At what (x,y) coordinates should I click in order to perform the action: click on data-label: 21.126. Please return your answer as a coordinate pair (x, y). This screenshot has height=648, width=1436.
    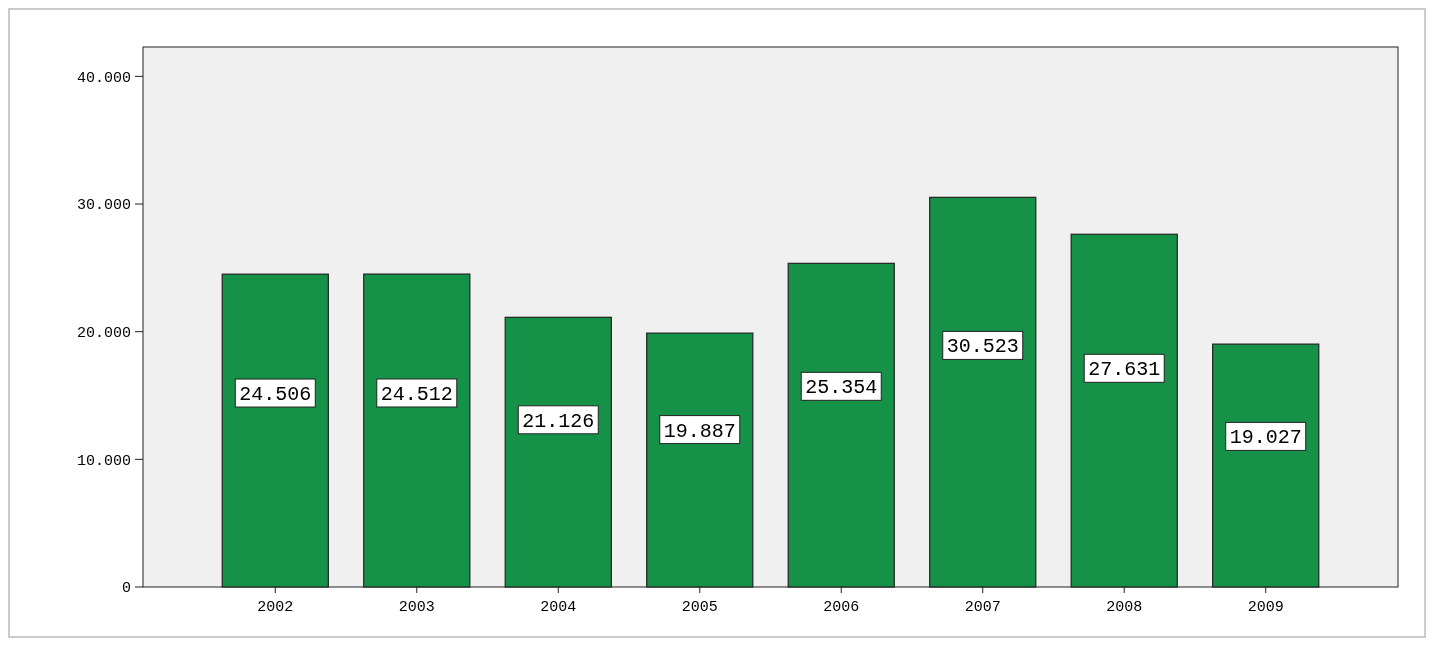
    Looking at the image, I should click on (558, 421).